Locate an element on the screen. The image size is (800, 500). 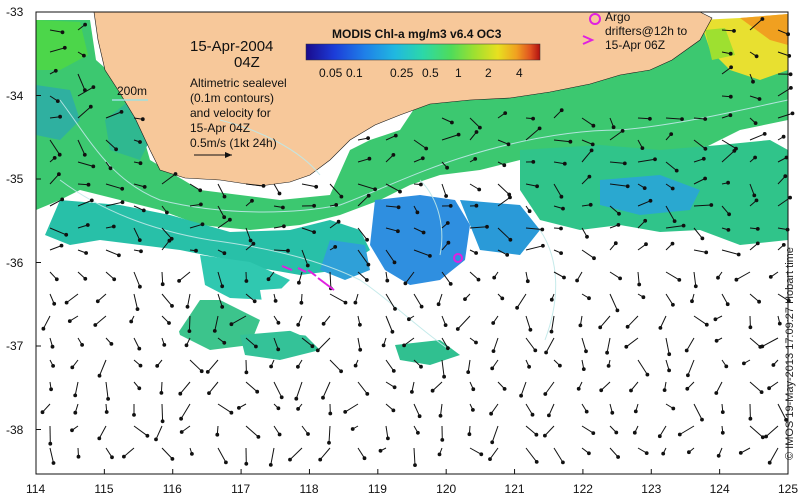
x-axis-ticks is located at coordinates (412, 471).